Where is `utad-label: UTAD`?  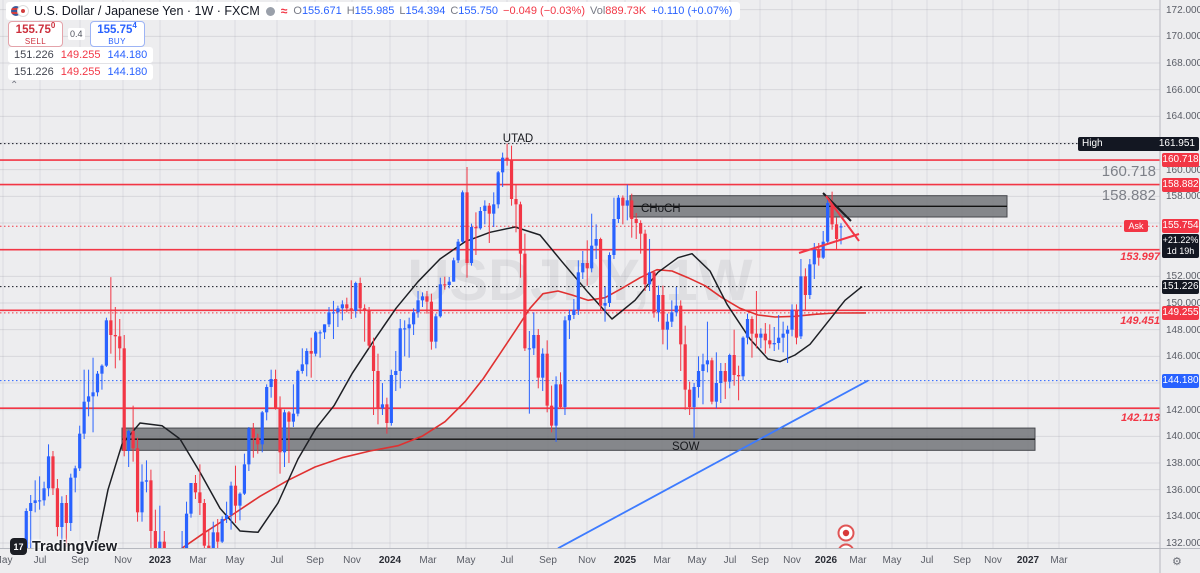 utad-label: UTAD is located at coordinates (518, 139).